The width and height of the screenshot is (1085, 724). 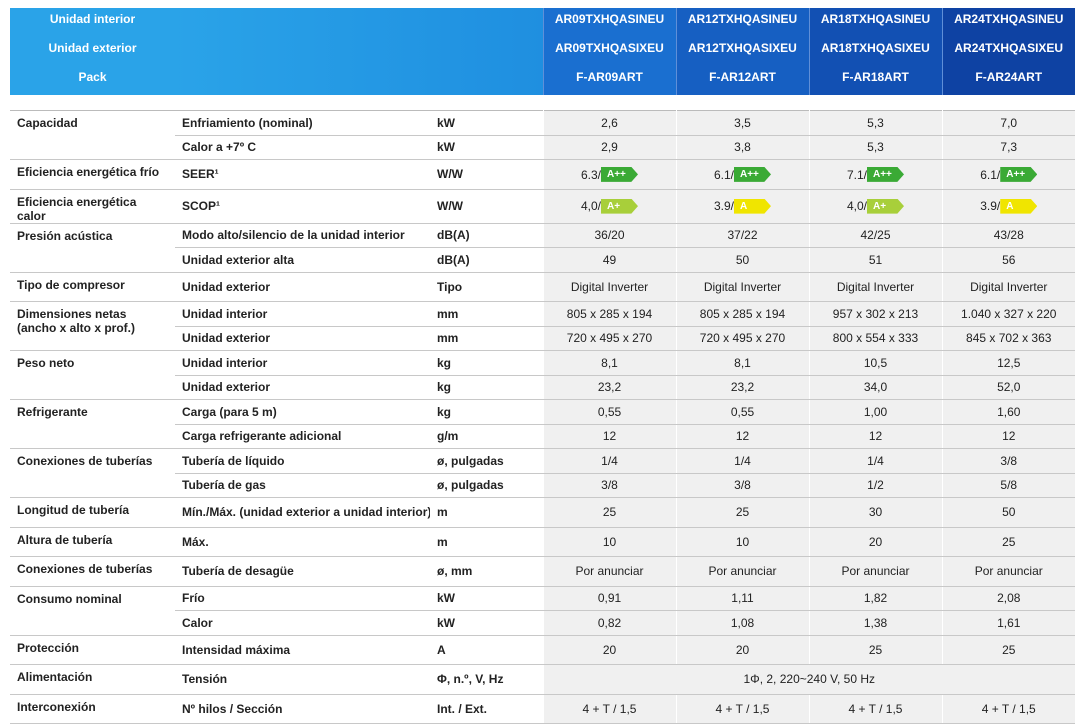 What do you see at coordinates (742, 260) in the screenshot?
I see `value-cell: 50` at bounding box center [742, 260].